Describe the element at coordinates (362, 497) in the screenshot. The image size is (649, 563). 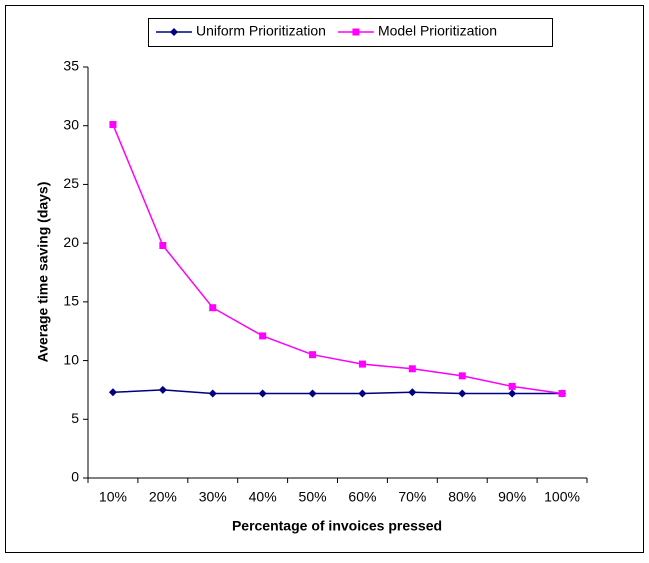
I see `x-tick-label: 60%` at that location.